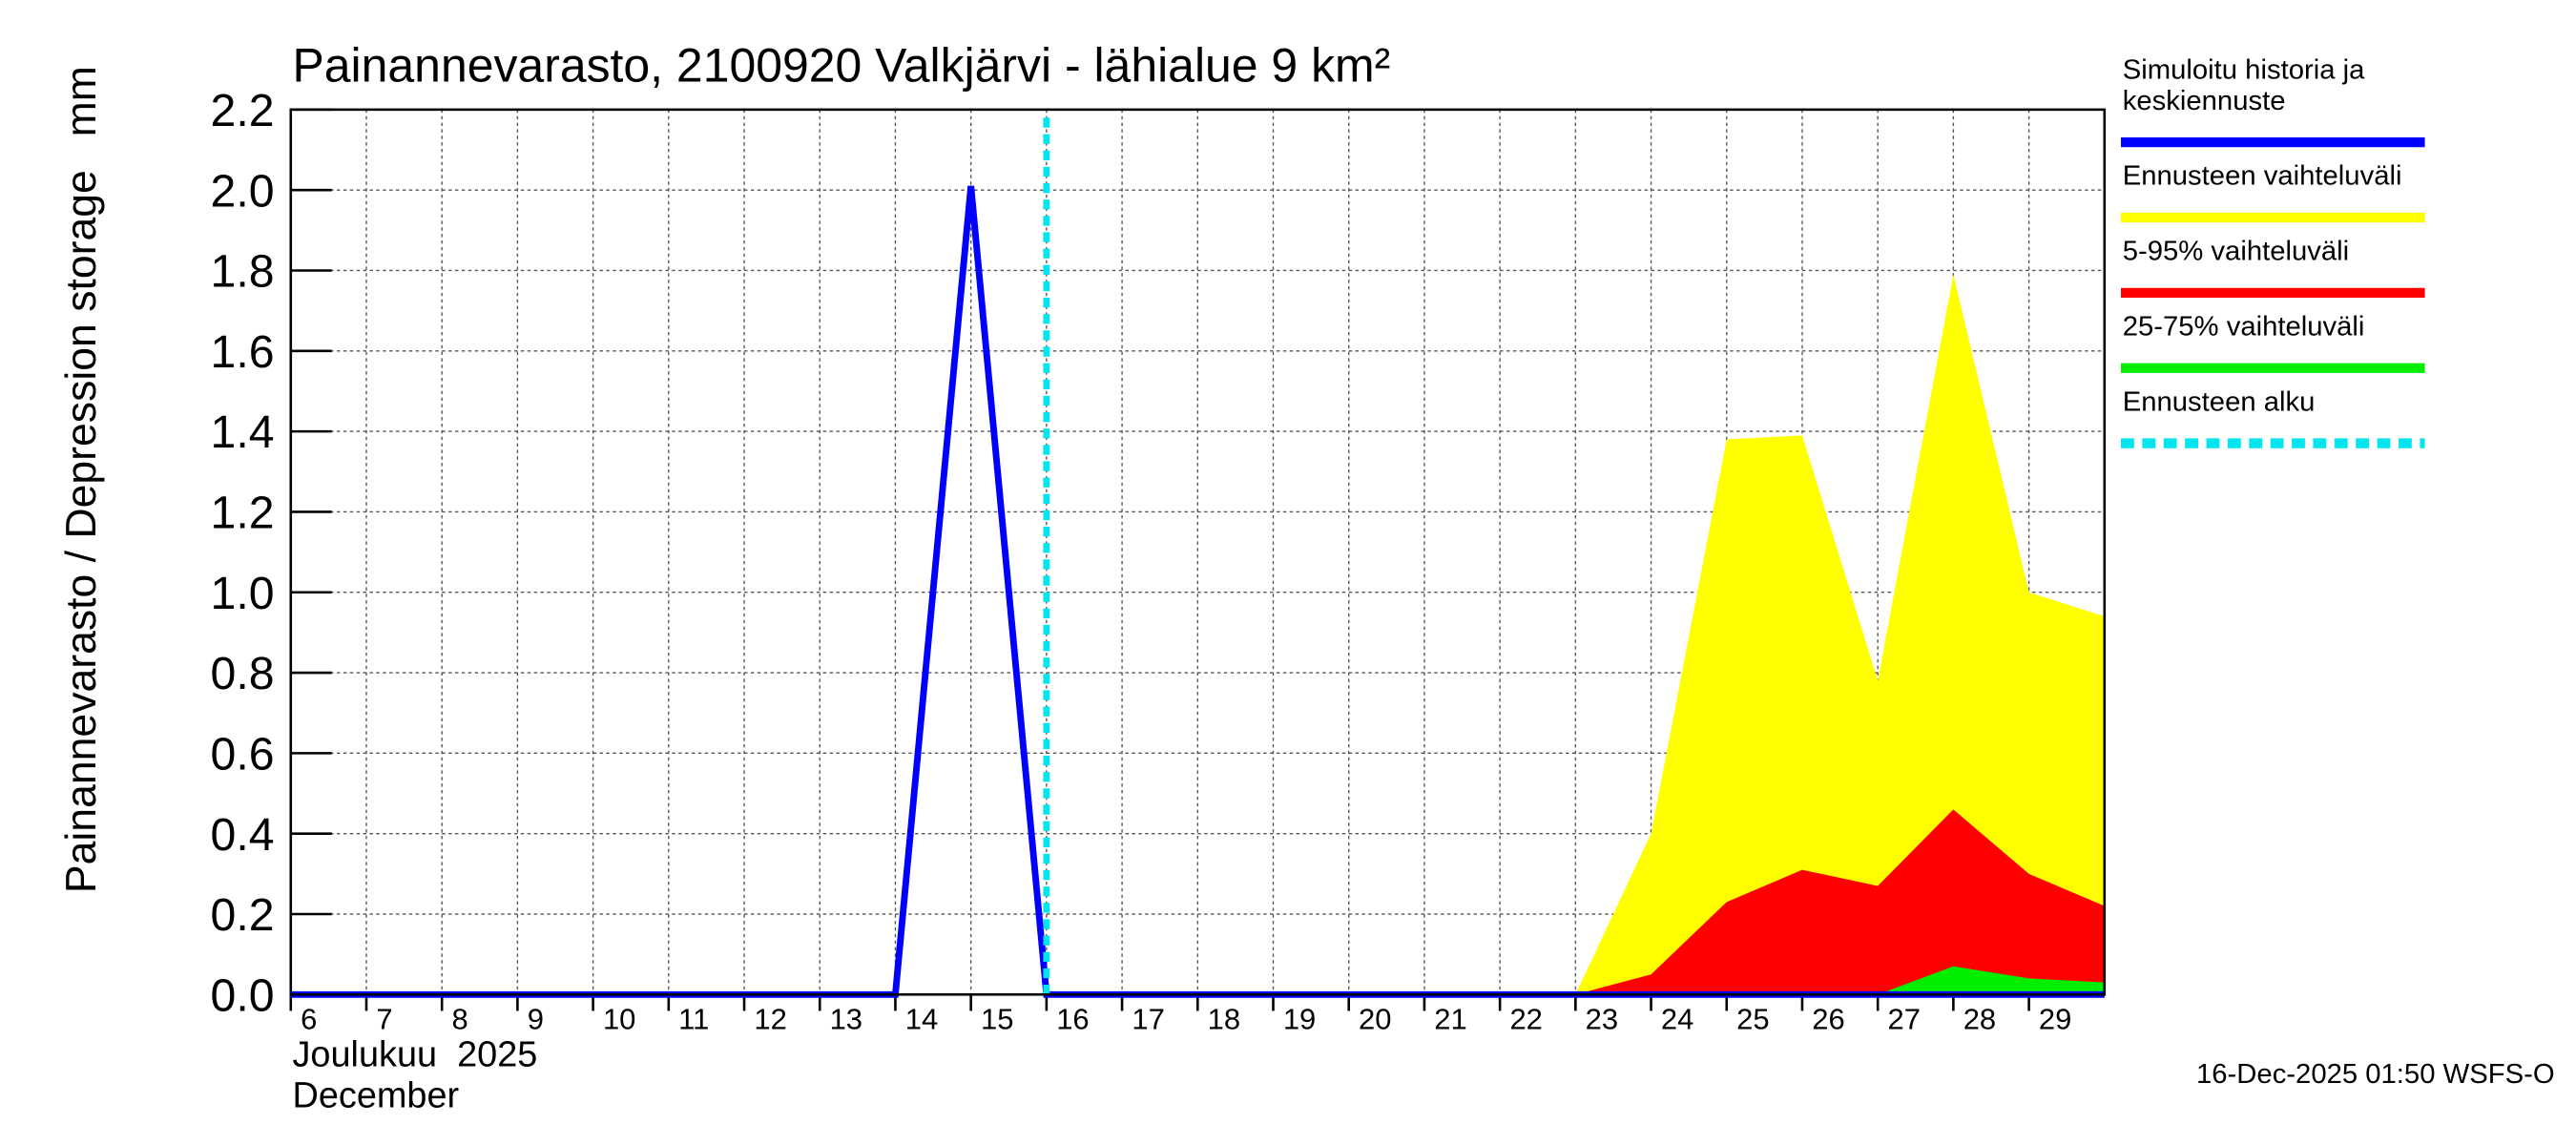  What do you see at coordinates (1148, 1018) in the screenshot?
I see `x-tick-label: 17` at bounding box center [1148, 1018].